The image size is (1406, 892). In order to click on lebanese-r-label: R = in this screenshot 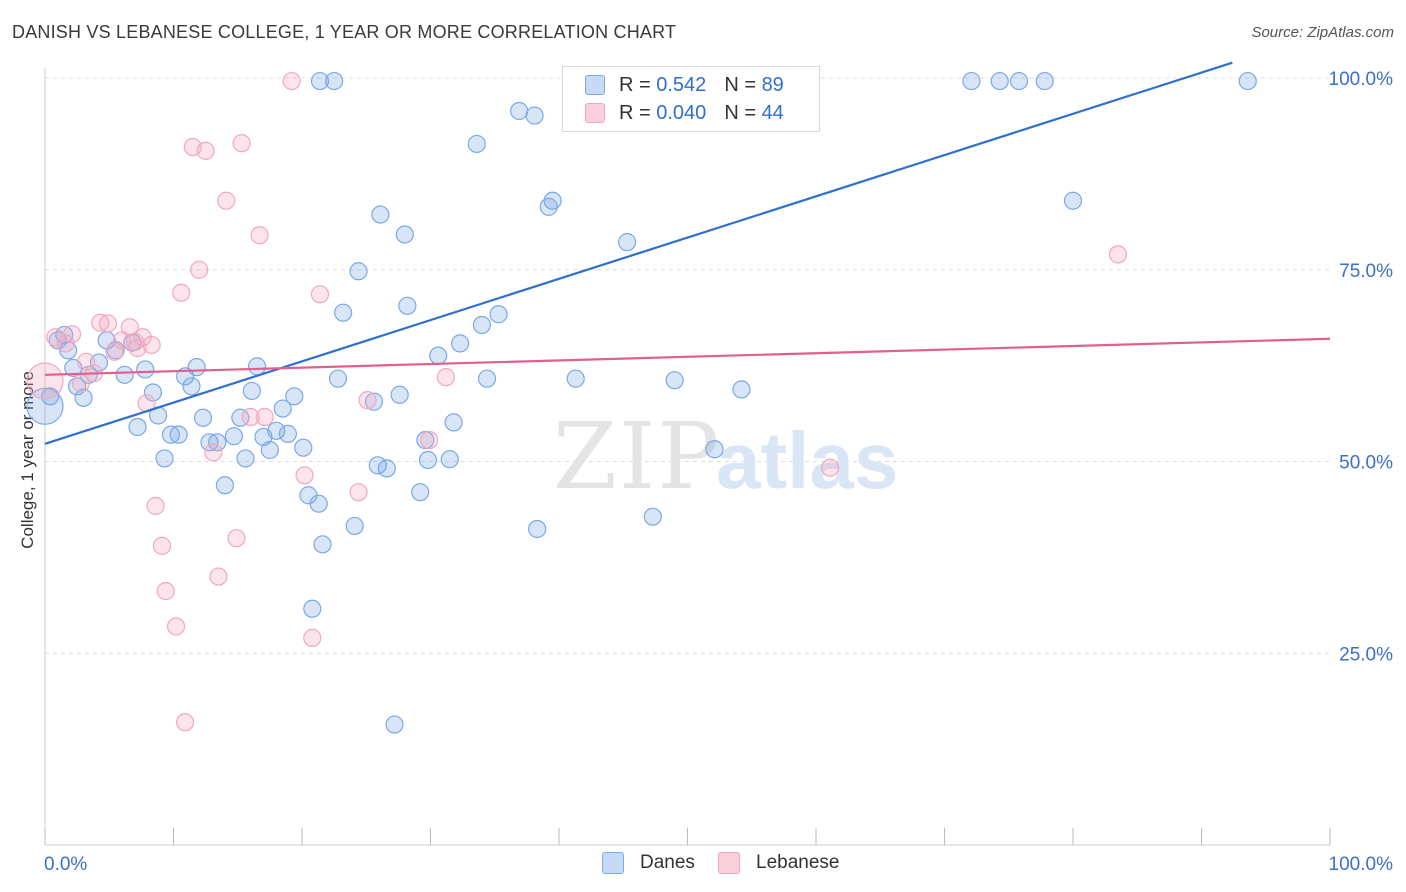, I will do `click(635, 112)`.